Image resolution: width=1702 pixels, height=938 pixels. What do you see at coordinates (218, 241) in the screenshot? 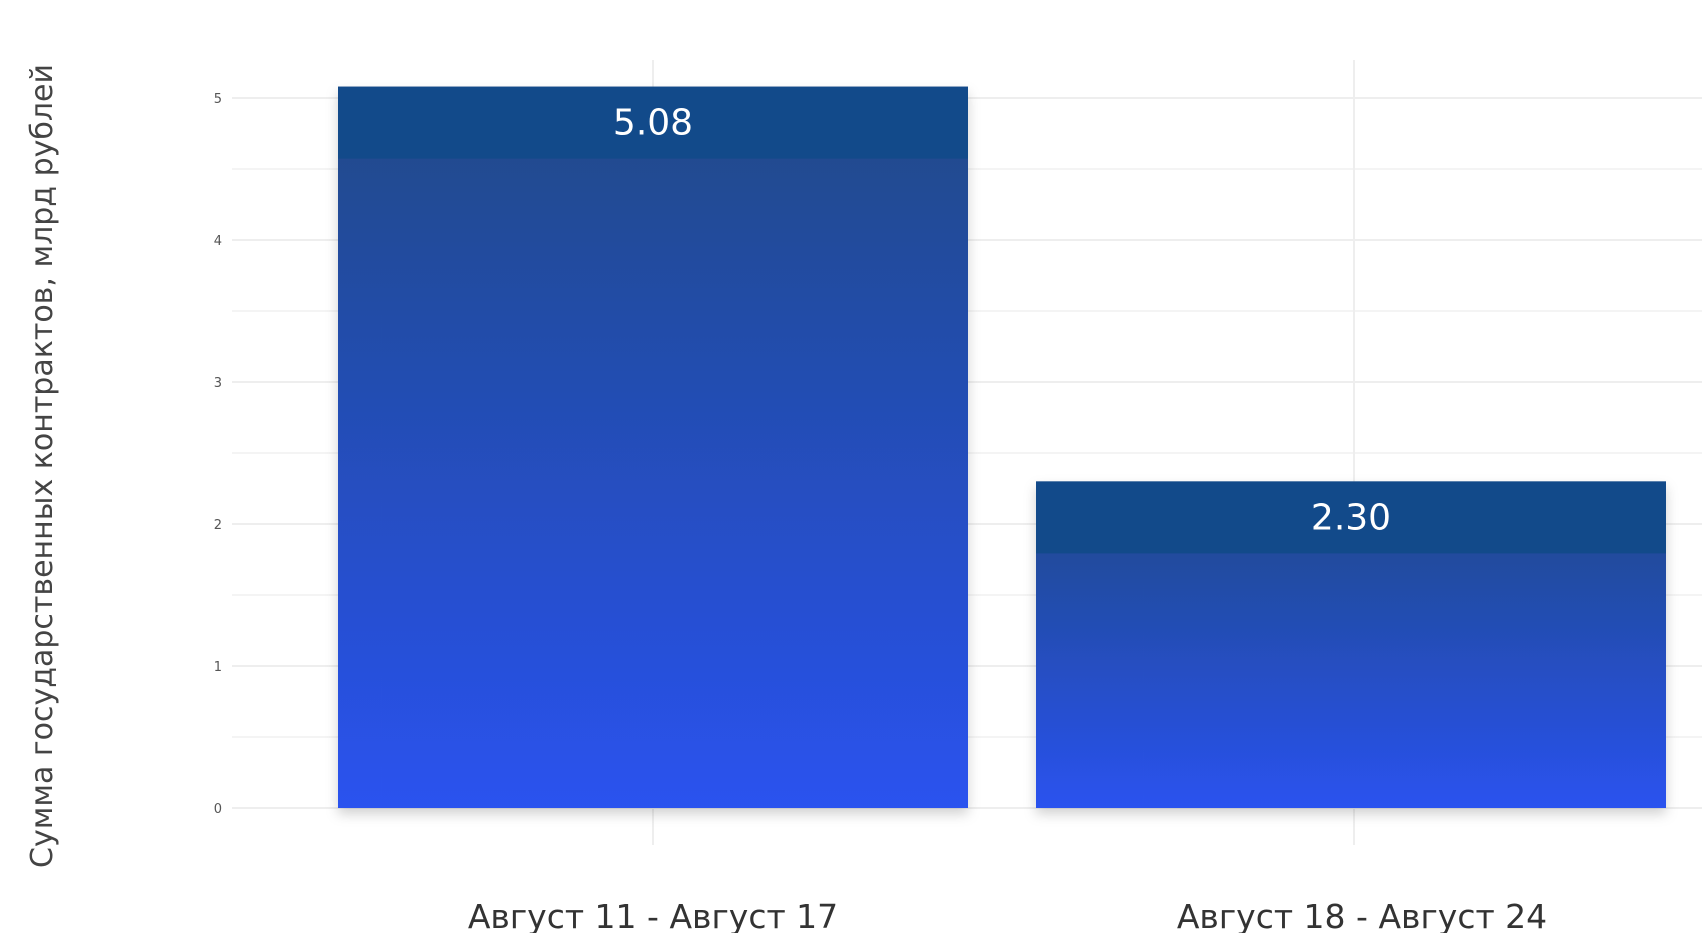
I see `y-tick-label: 4` at bounding box center [218, 241].